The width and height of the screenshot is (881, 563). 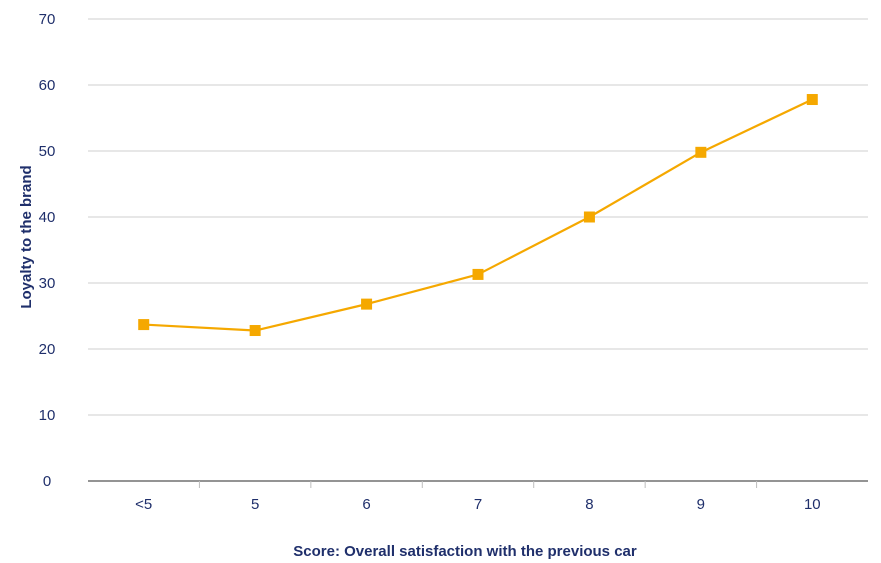 What do you see at coordinates (812, 504) in the screenshot?
I see `x-tick-label: 10` at bounding box center [812, 504].